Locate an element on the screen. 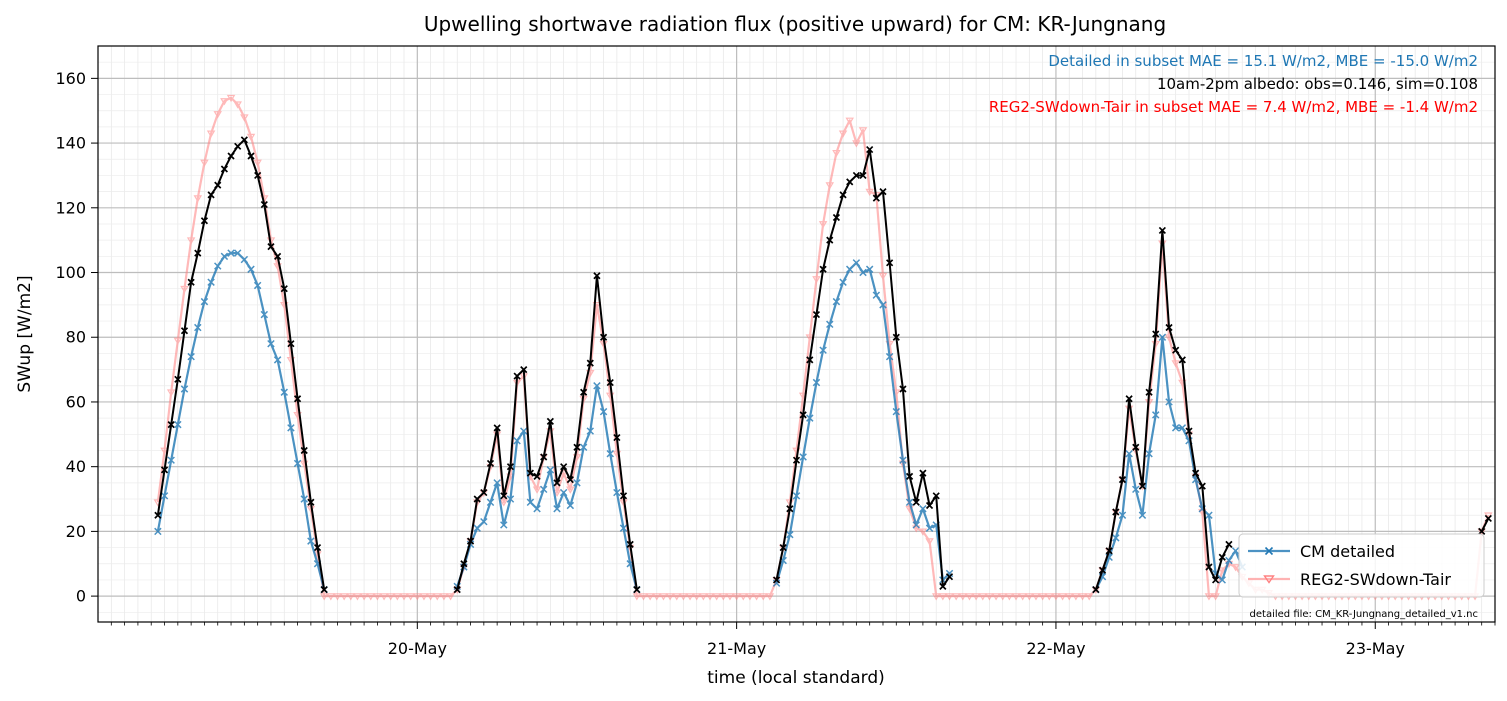 Image resolution: width=1507 pixels, height=701 pixels. y-tick-label: 80 is located at coordinates (76, 337).